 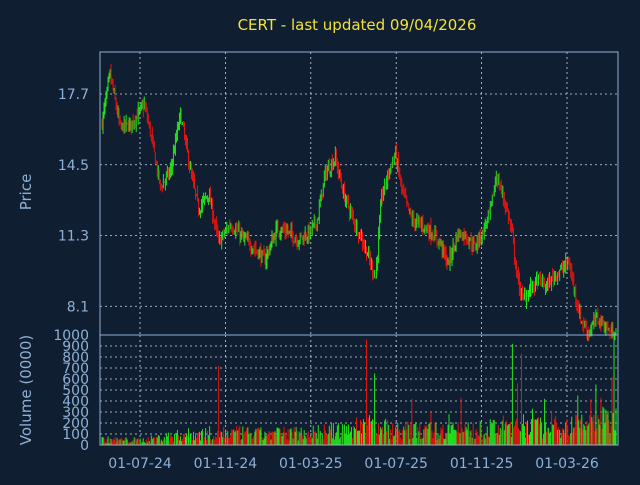 I want to click on date-tick-label: 01-11-25, so click(x=482, y=464).